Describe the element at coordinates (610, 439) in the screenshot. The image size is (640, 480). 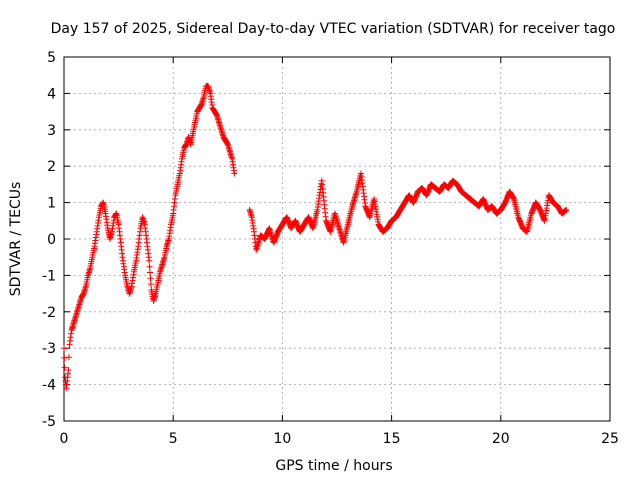
I see `x-tick-label: 25` at that location.